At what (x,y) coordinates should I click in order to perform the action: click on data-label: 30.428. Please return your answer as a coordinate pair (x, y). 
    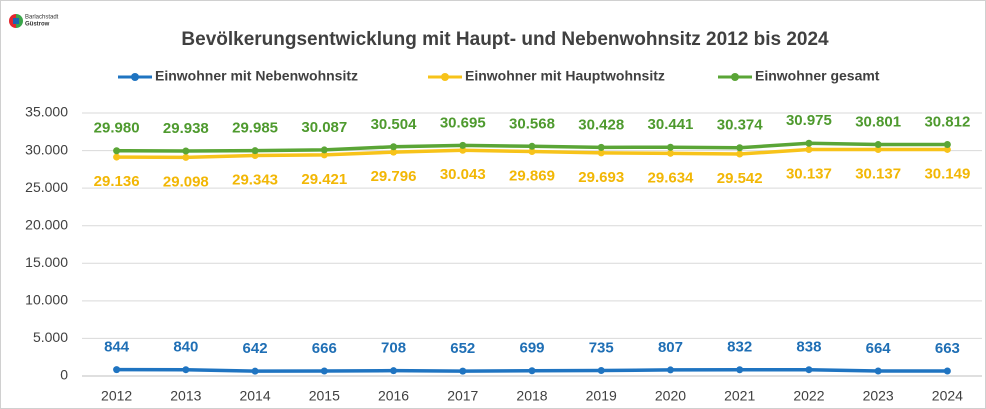
    Looking at the image, I should click on (601, 124).